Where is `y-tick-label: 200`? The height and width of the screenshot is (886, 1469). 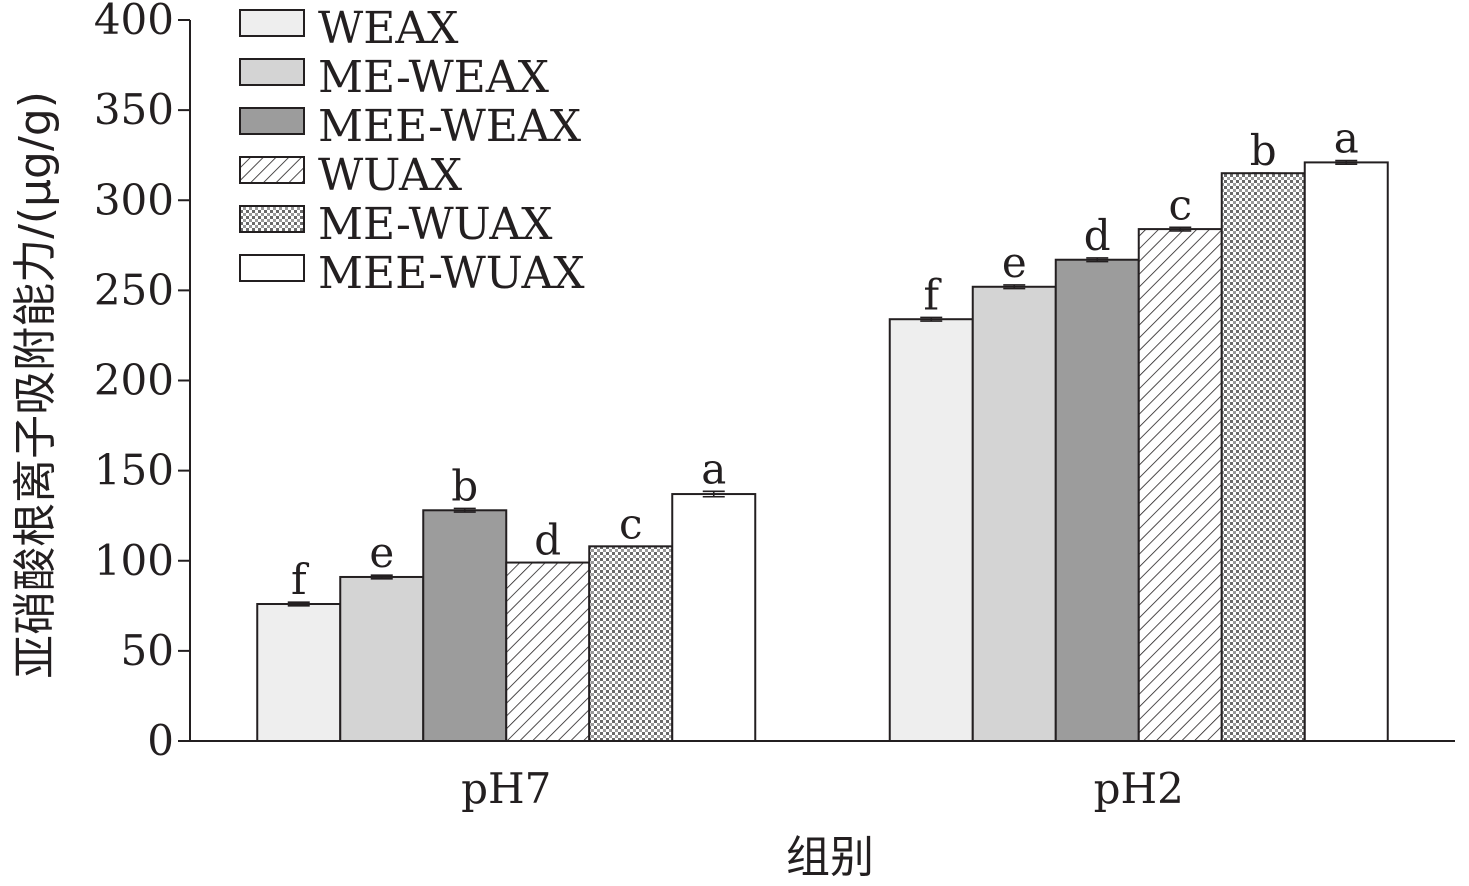
y-tick-label: 200 is located at coordinates (134, 380).